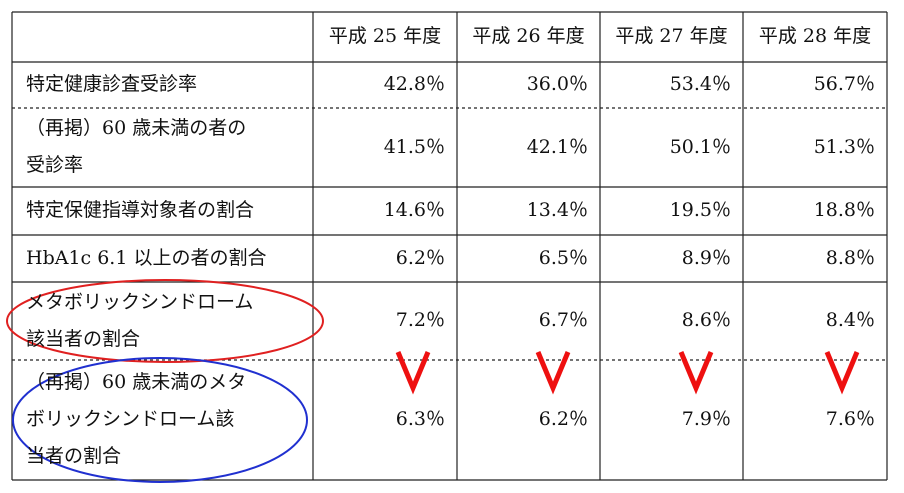 The height and width of the screenshot is (493, 904). Describe the element at coordinates (844, 210) in the screenshot. I see `cell-value: 18.8％` at that location.